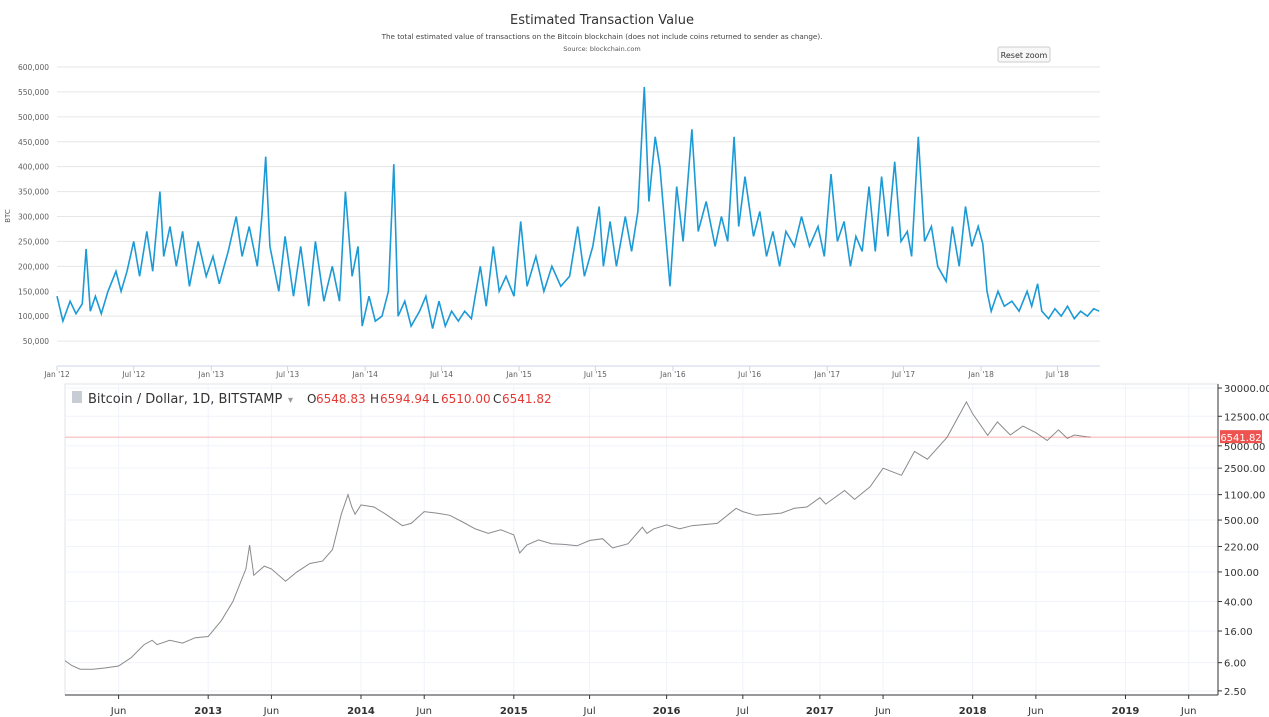 Image resolution: width=1269 pixels, height=717 pixels. I want to click on time-tick-label: 2016, so click(667, 711).